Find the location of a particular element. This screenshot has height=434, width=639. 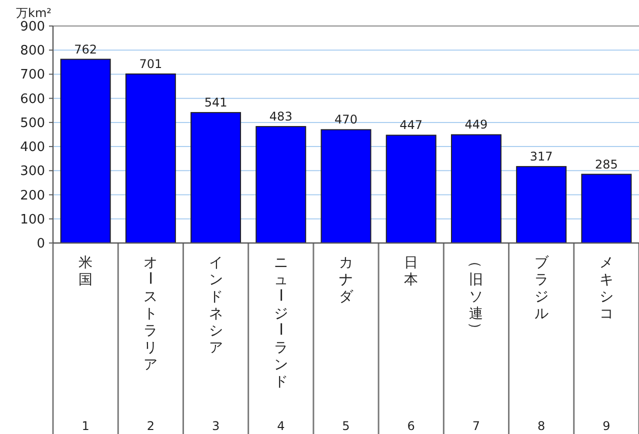

y-axis-title: 万km² is located at coordinates (34, 13).